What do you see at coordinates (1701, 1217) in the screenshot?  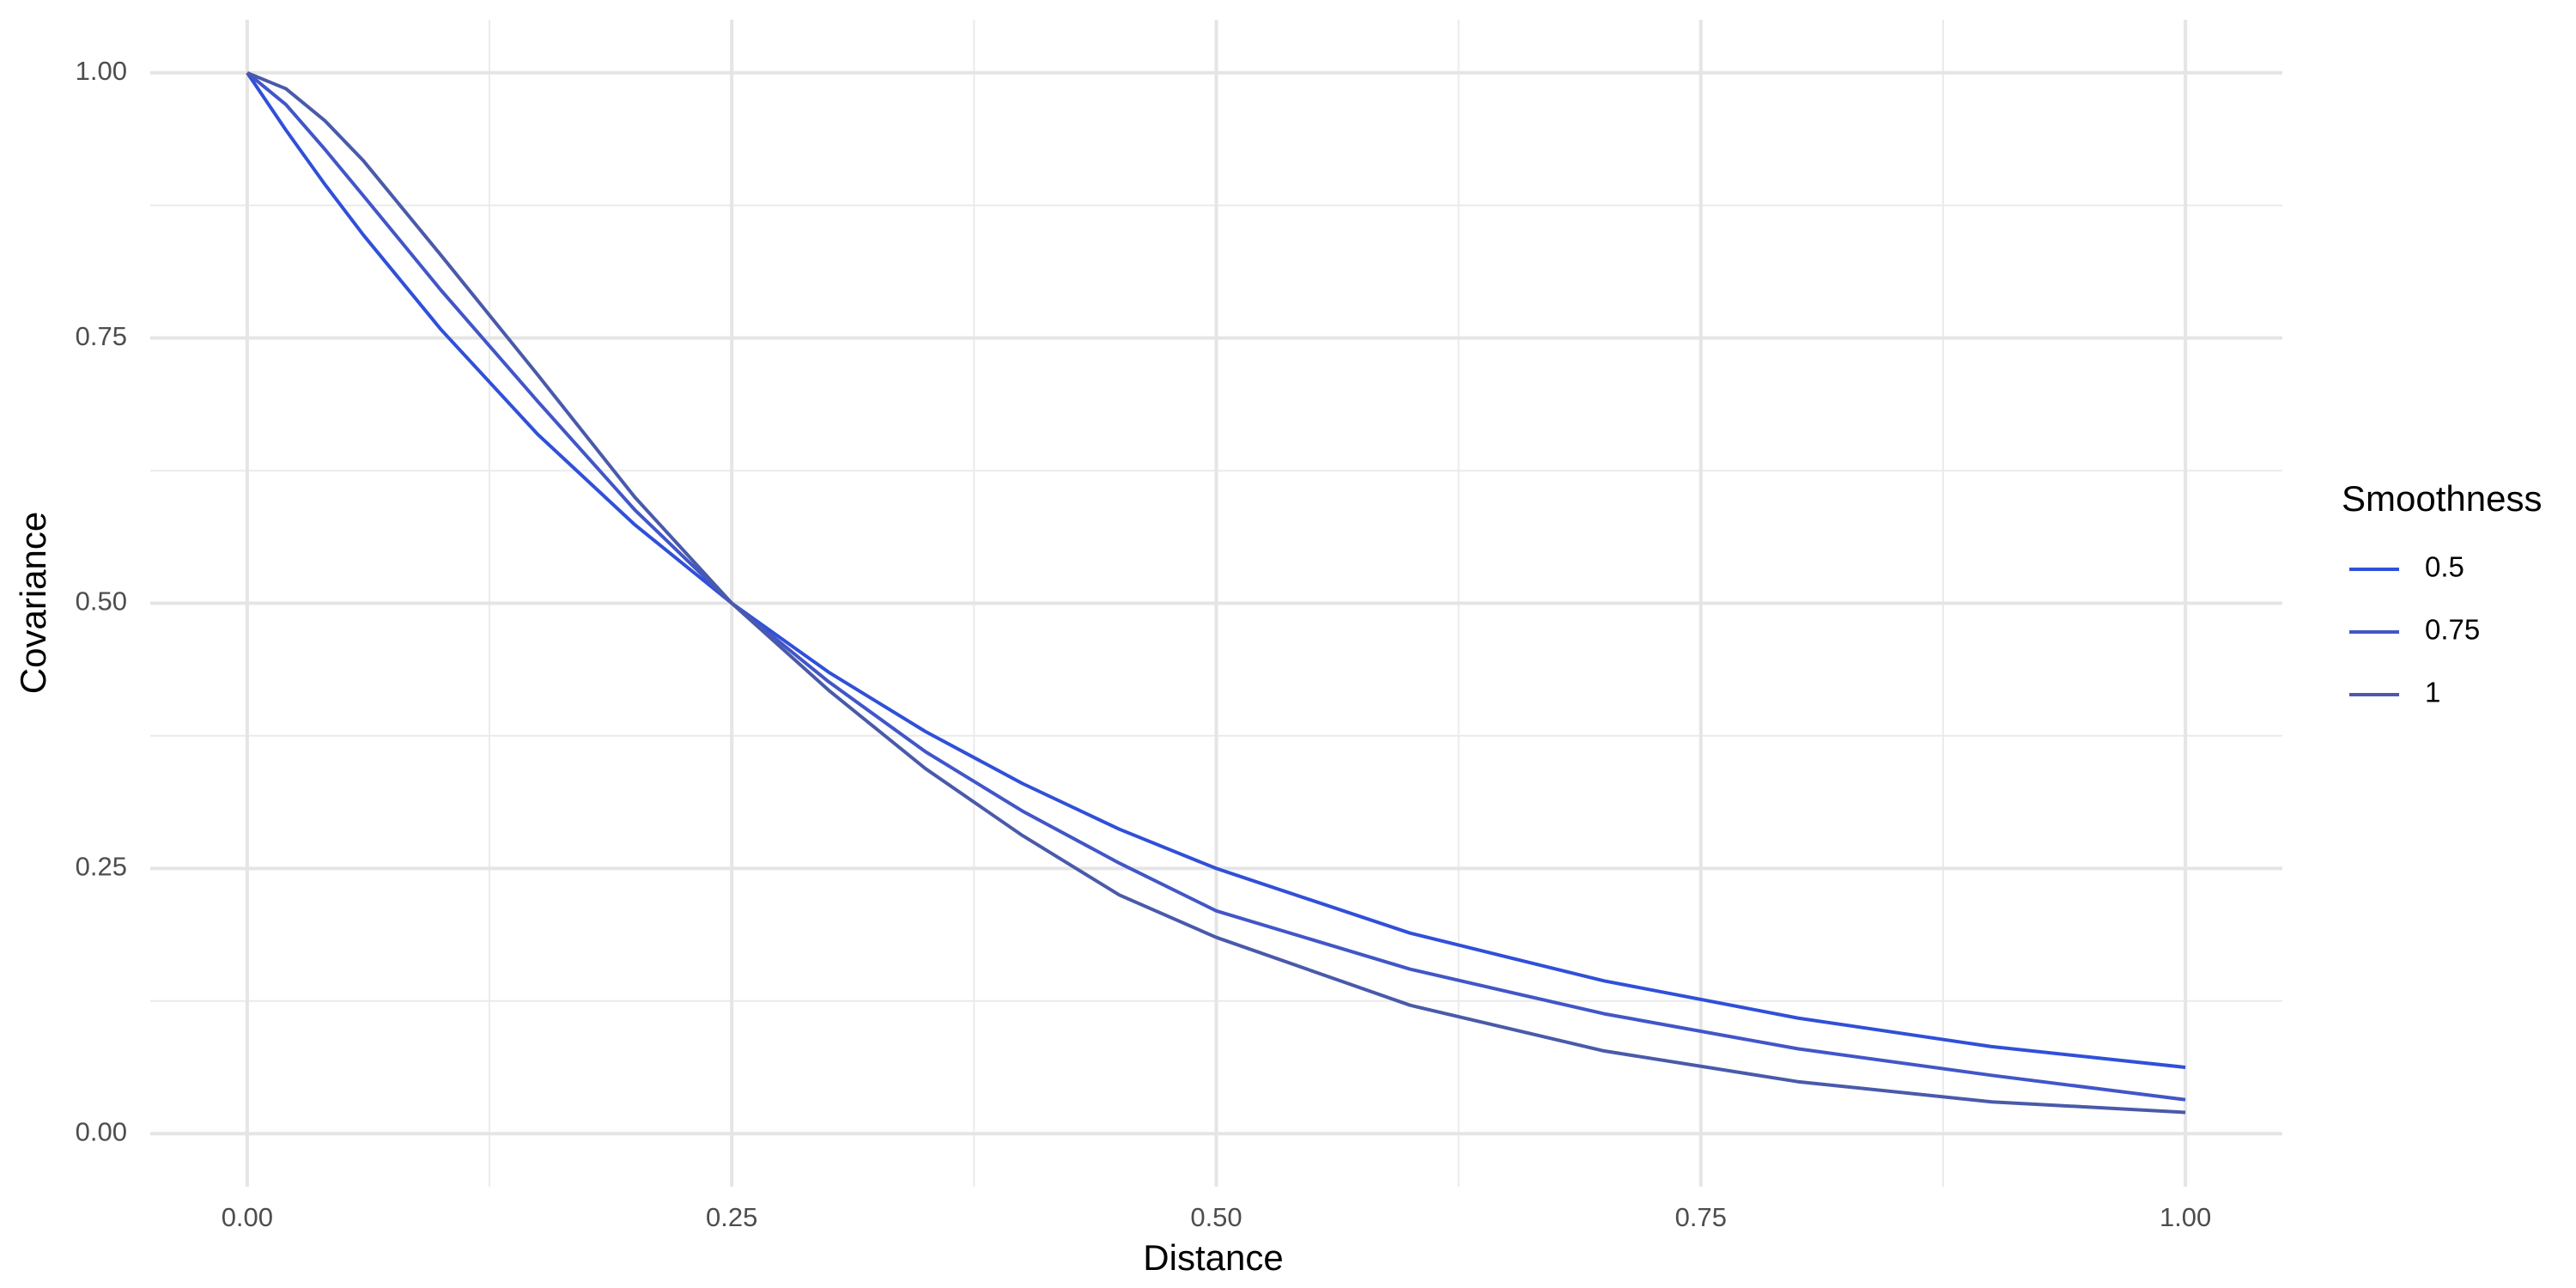 I see `x-tick-label: 0.75` at bounding box center [1701, 1217].